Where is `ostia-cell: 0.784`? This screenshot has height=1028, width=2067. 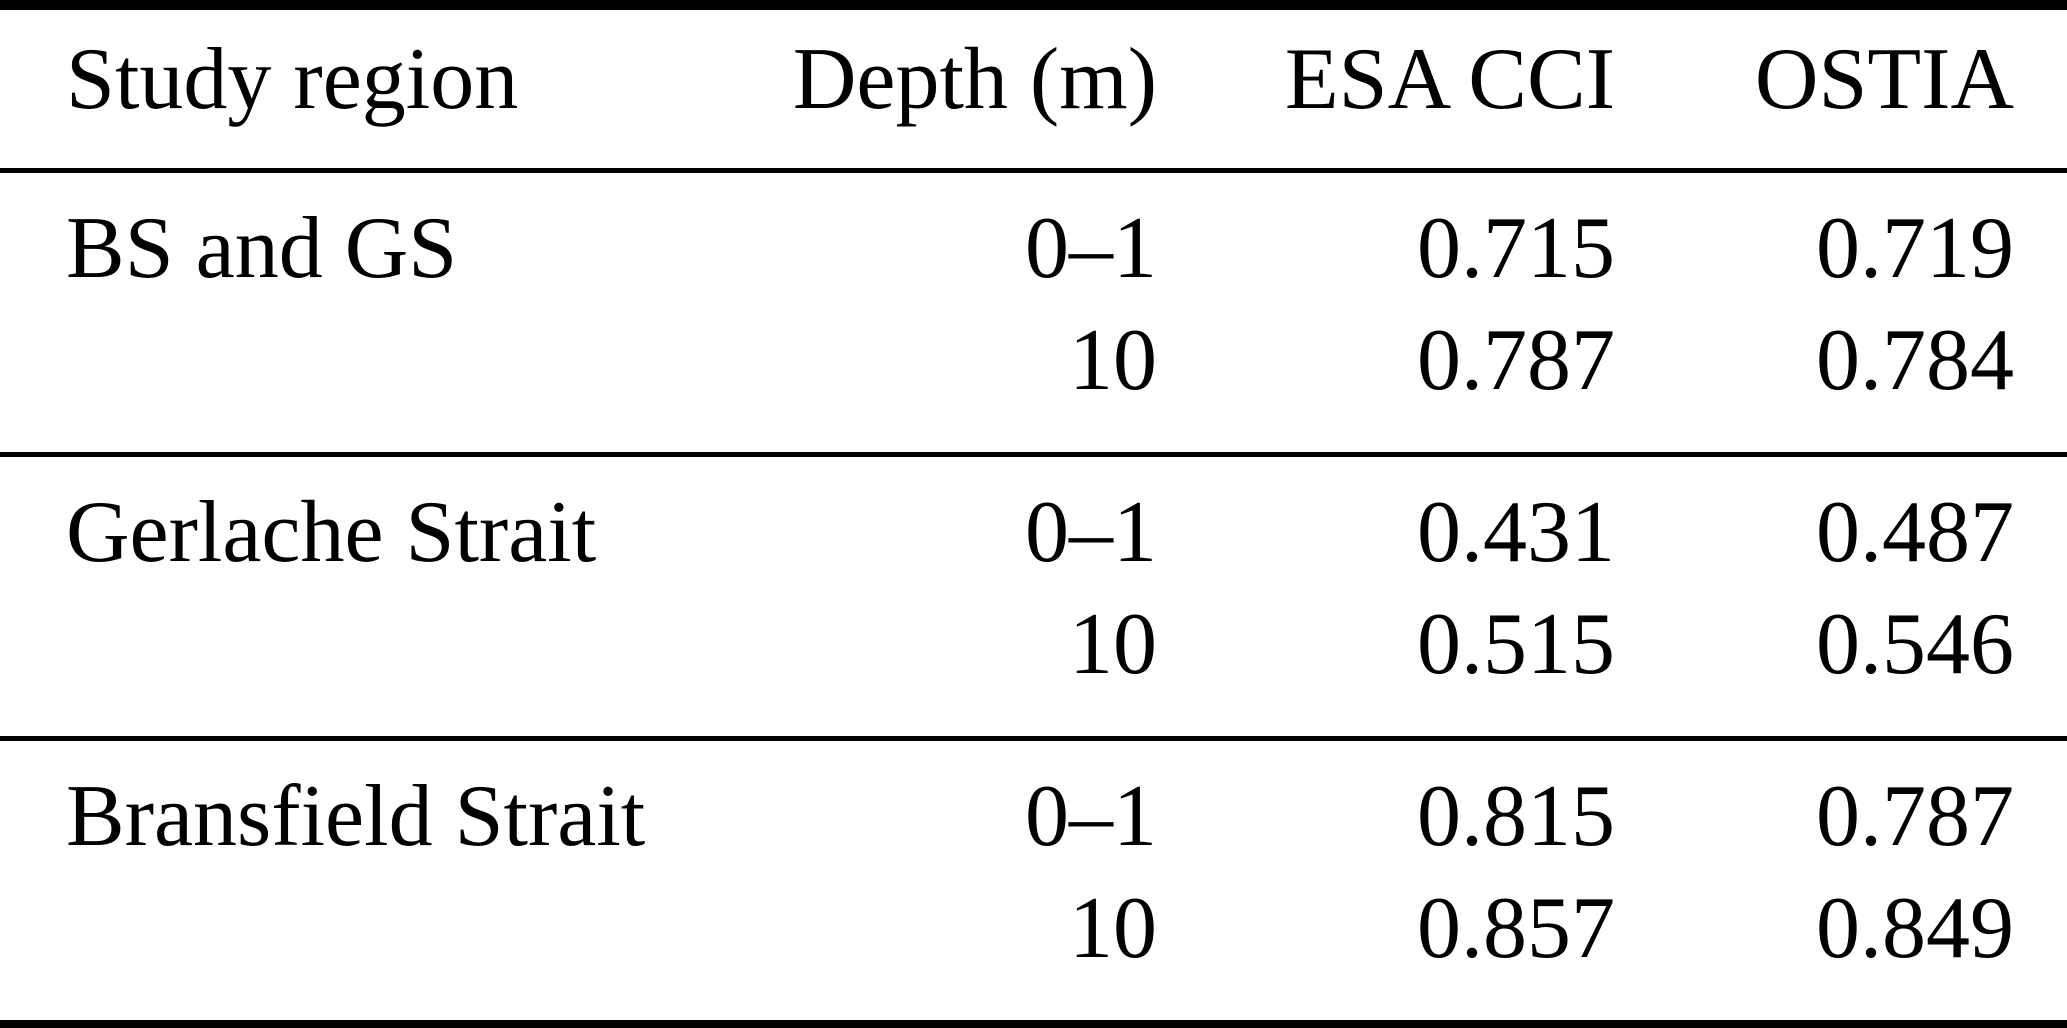
ostia-cell: 0.784 is located at coordinates (1915, 360).